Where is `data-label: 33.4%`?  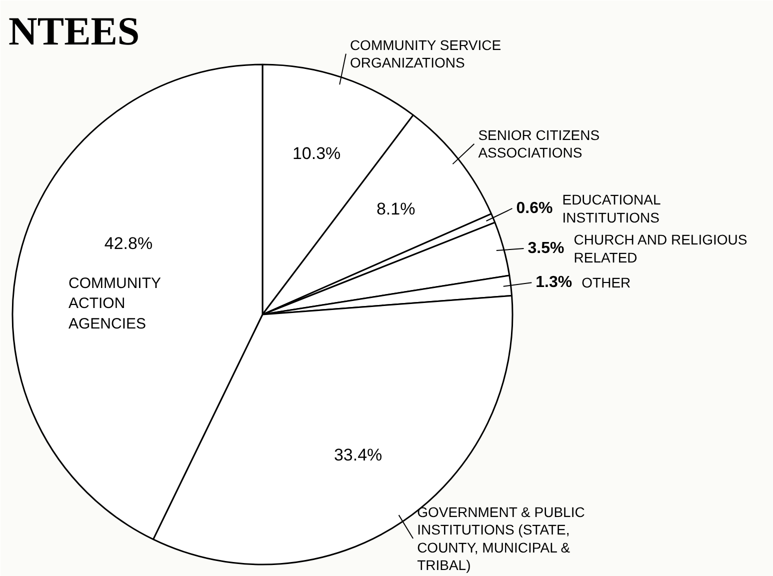 data-label: 33.4% is located at coordinates (358, 455).